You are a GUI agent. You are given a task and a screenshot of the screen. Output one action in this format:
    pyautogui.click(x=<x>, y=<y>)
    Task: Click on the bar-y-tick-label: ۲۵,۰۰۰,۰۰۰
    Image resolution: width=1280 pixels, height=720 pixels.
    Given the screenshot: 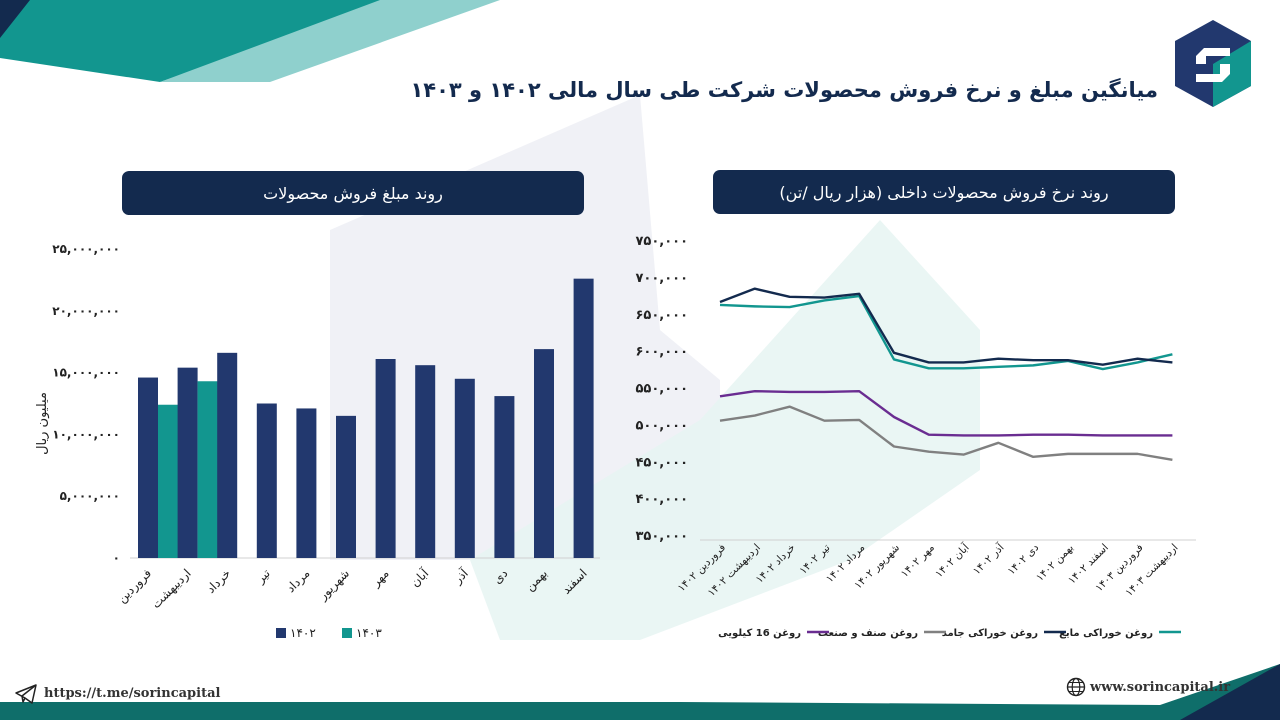 What is the action you would take?
    pyautogui.click(x=86, y=249)
    